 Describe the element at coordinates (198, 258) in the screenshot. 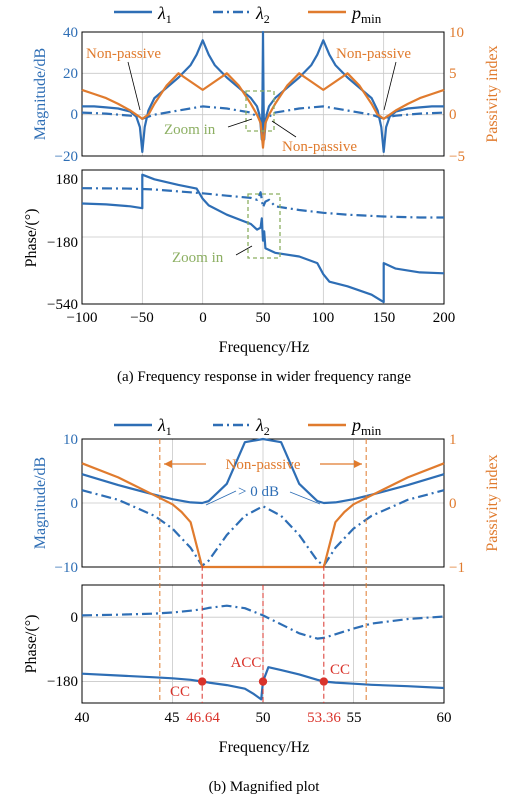

I see `a2-annotation-zoom: Zoom in` at that location.